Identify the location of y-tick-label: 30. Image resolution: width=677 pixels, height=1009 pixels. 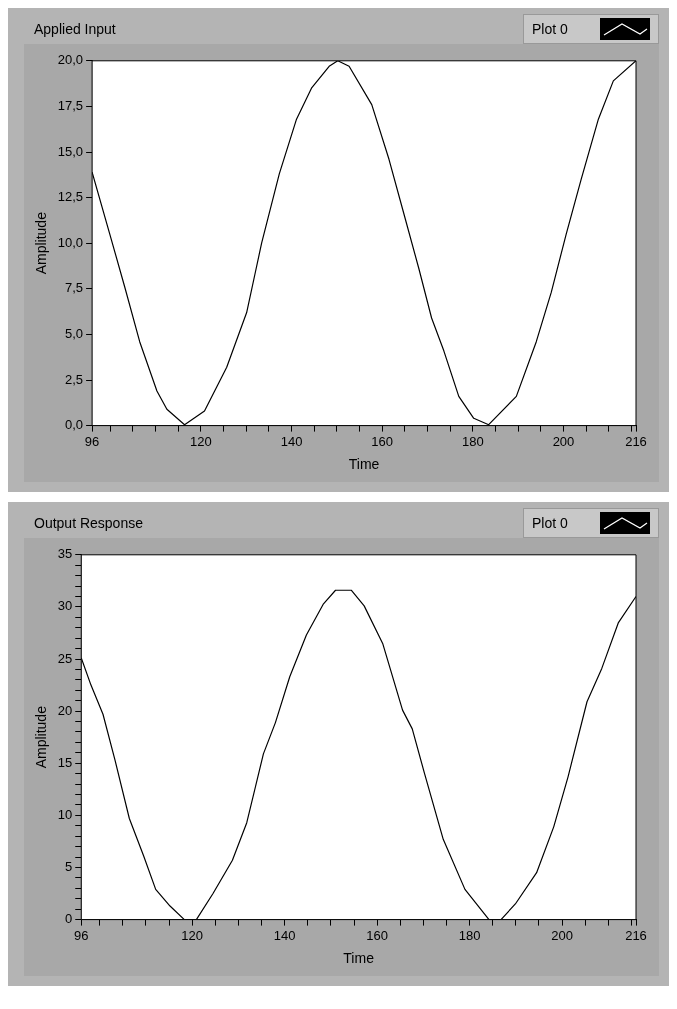
(65, 606).